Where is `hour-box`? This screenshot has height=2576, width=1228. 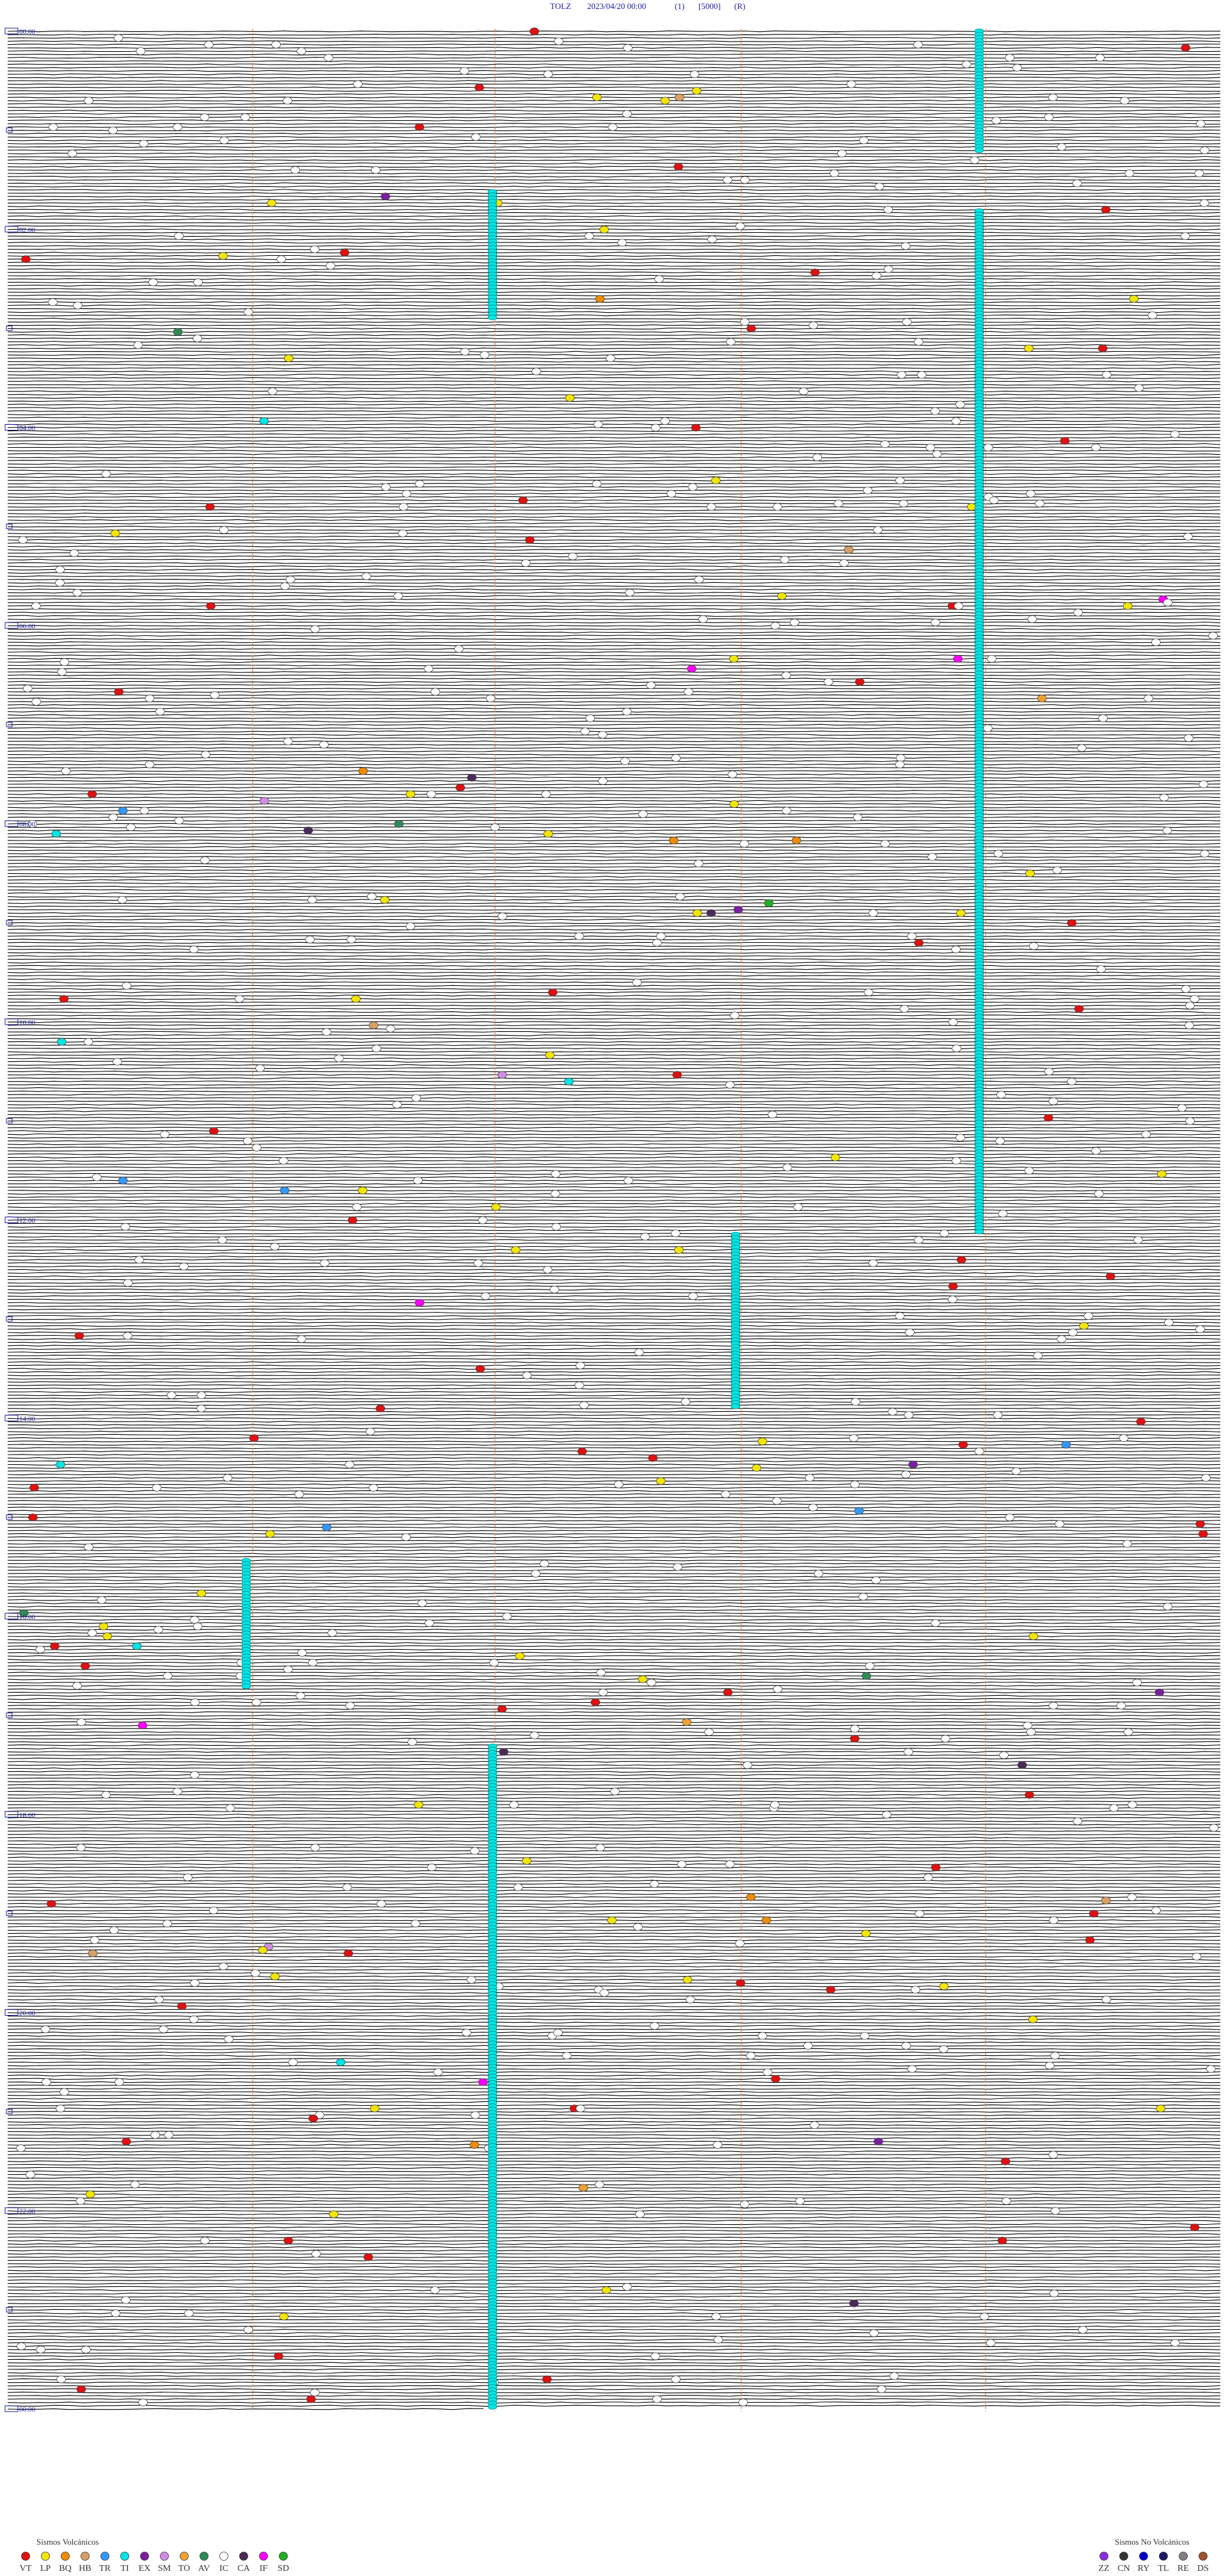
hour-box is located at coordinates (9, 130).